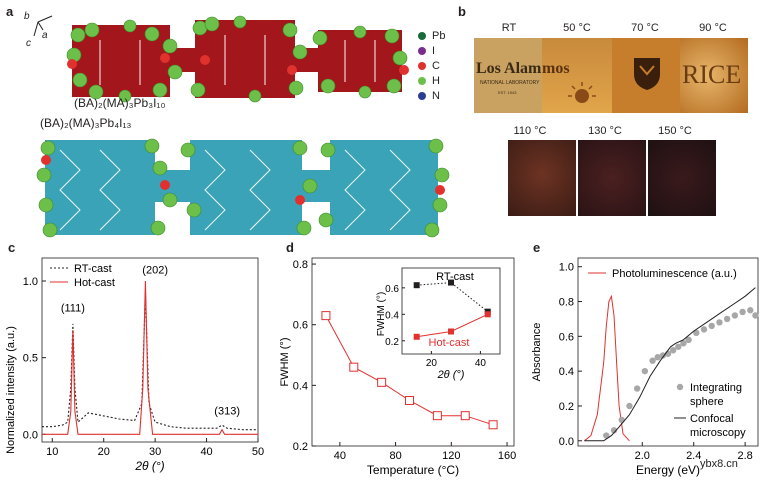 This screenshot has height=491, width=771. I want to click on legend-item-n: N, so click(431, 95).